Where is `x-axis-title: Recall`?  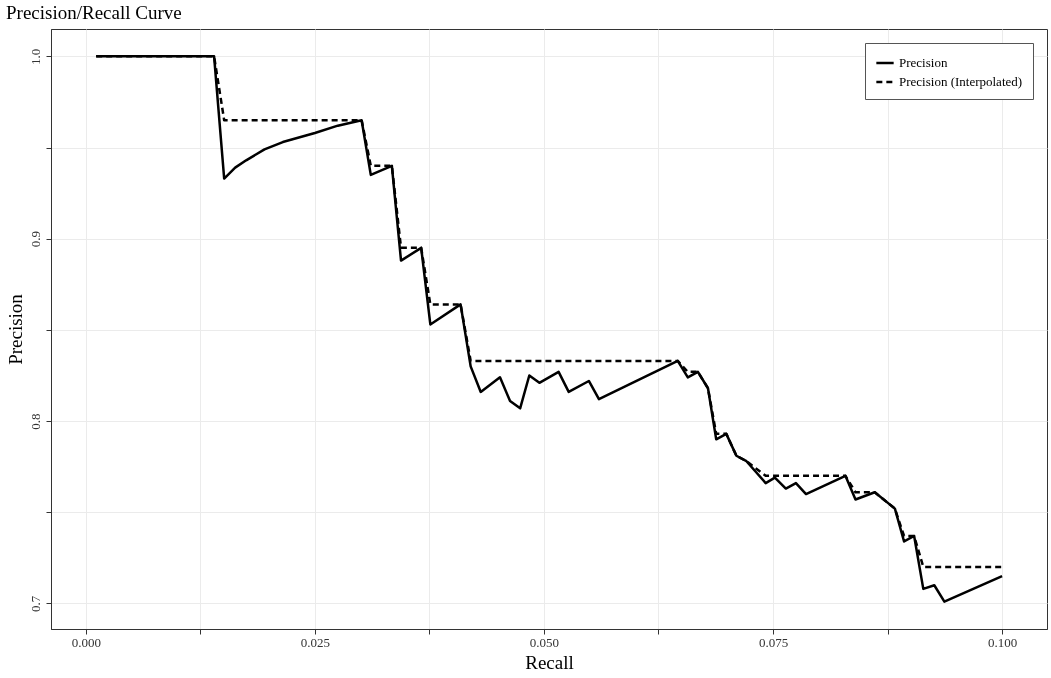 x-axis-title: Recall is located at coordinates (549, 662).